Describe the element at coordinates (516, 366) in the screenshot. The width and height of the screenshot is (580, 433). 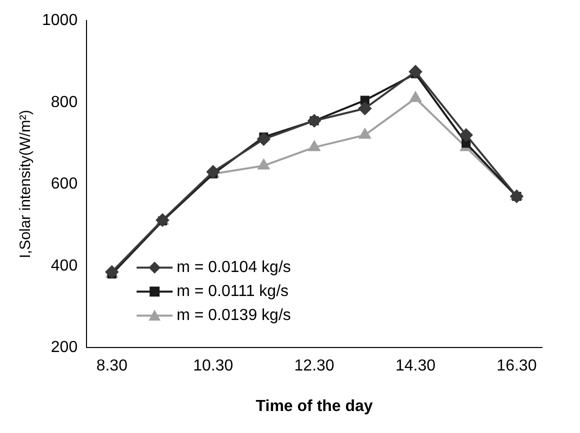
I see `x-tick-label: 16.30` at that location.